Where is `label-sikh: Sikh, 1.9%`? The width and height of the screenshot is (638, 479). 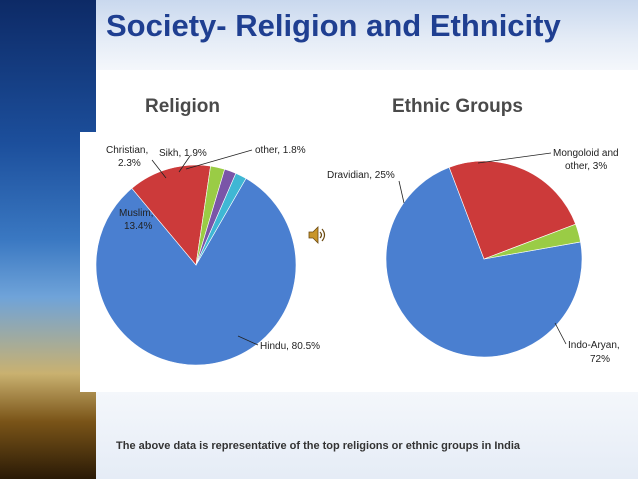
label-sikh: Sikh, 1.9% is located at coordinates (183, 153).